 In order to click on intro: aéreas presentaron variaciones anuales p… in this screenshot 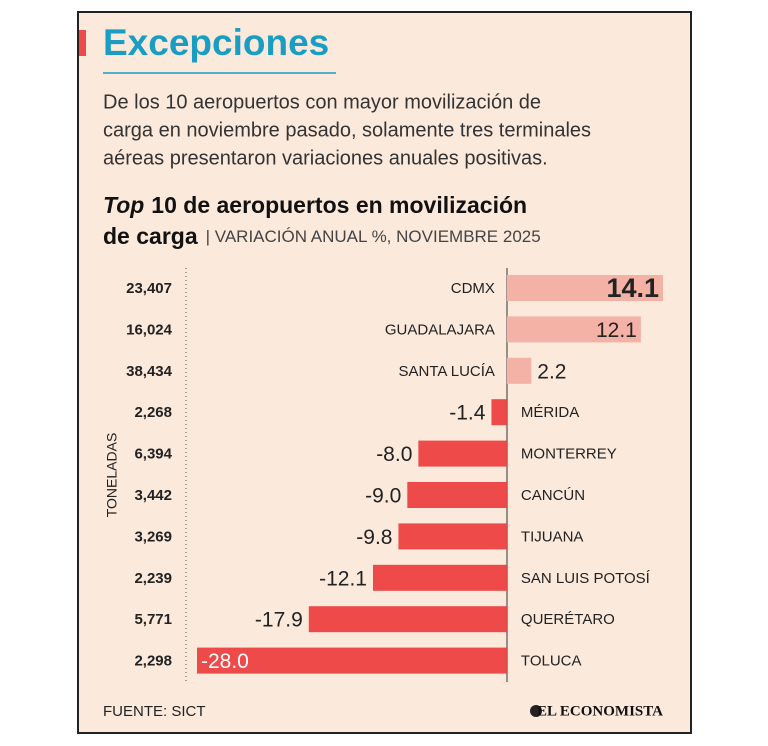, I will do `click(325, 158)`.